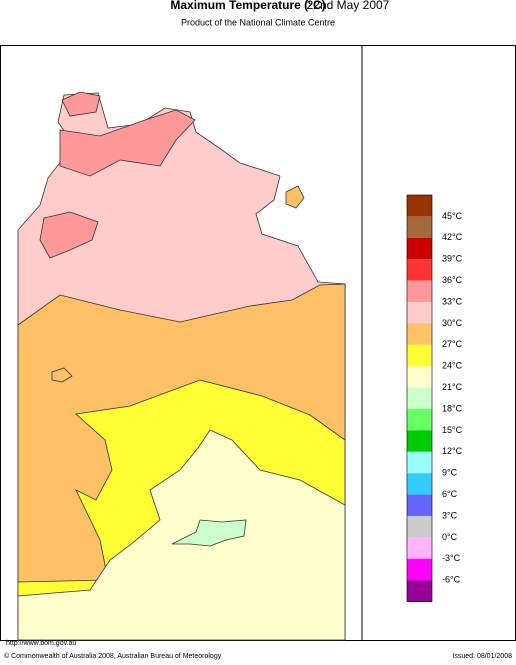 This screenshot has width=516, height=665. I want to click on legend-label: 42°C, so click(452, 237).